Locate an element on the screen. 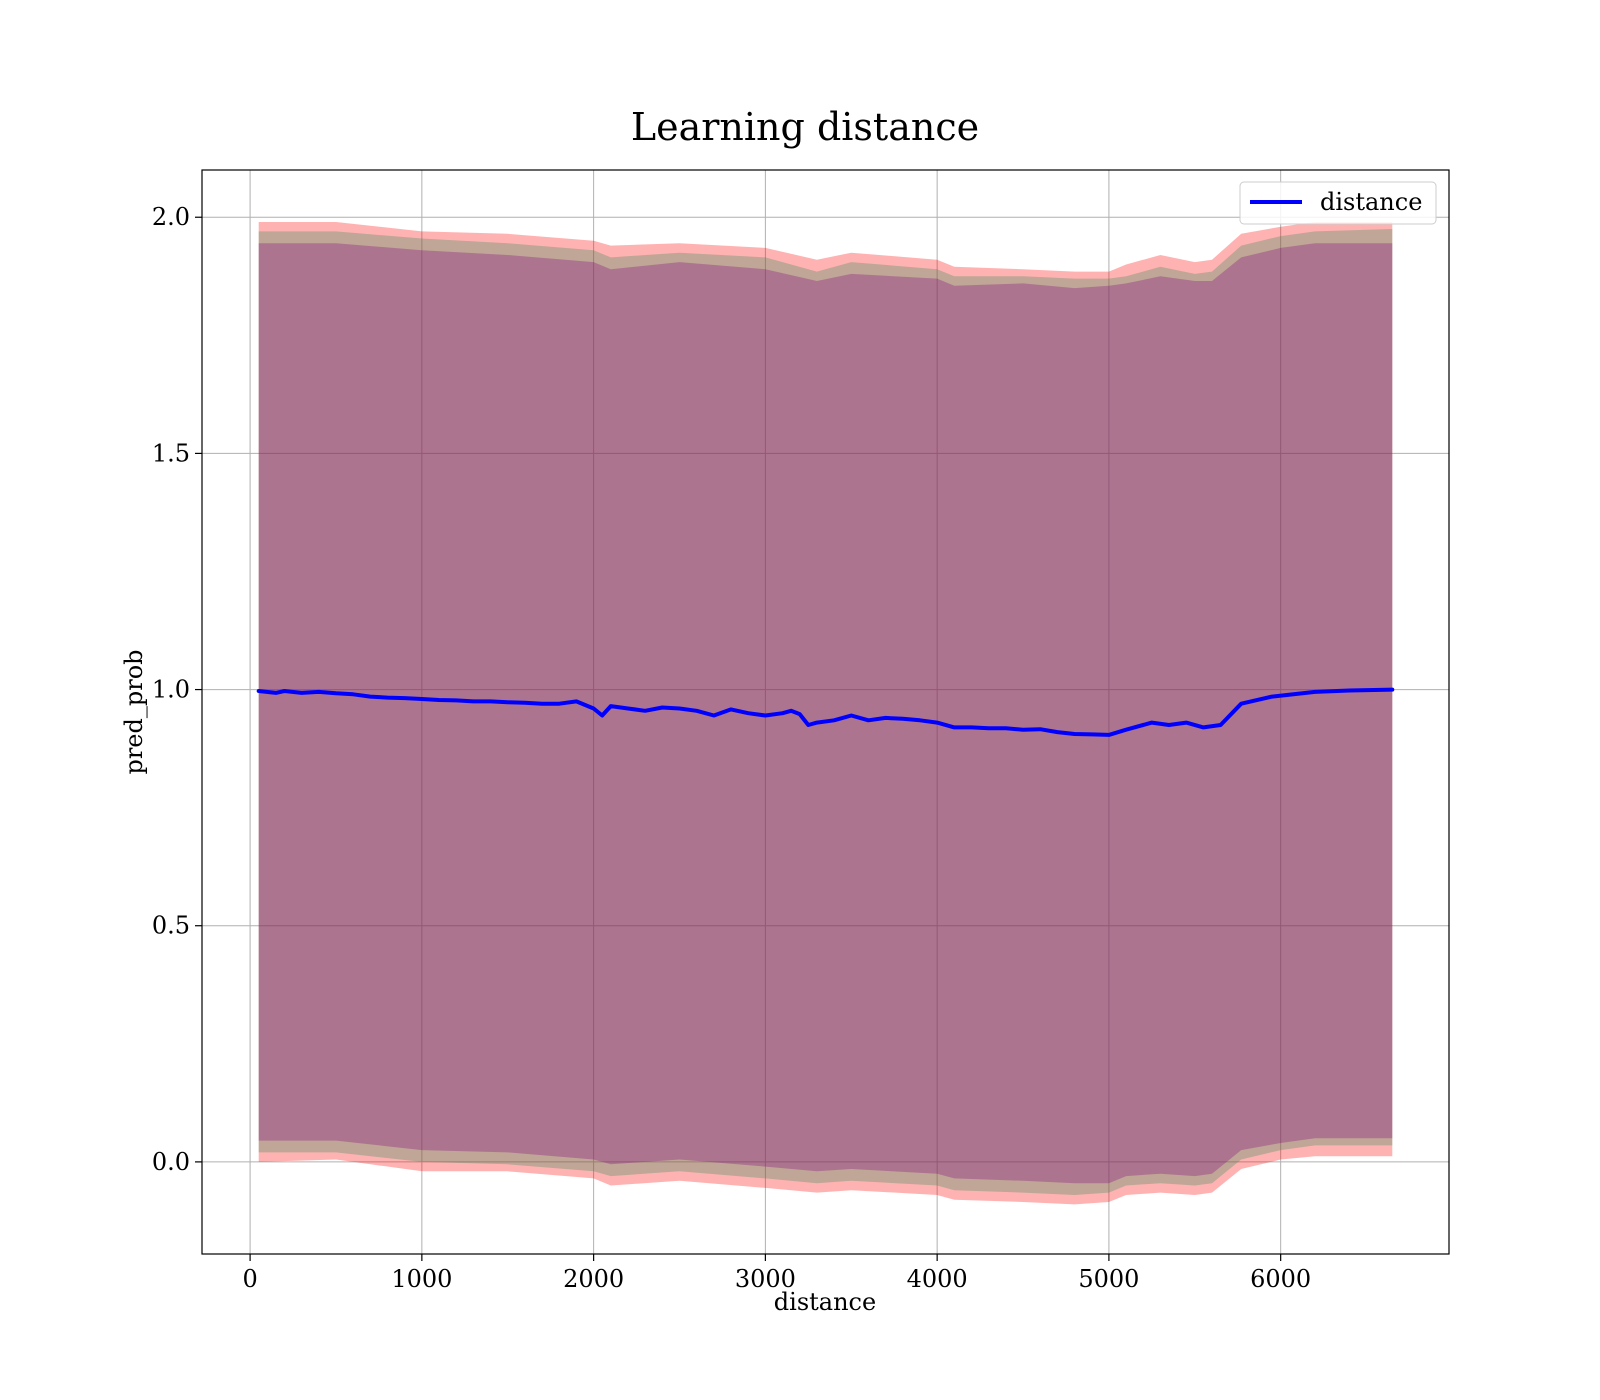 This screenshot has width=1600, height=1400. x-tick-label: 4000 is located at coordinates (937, 1279).